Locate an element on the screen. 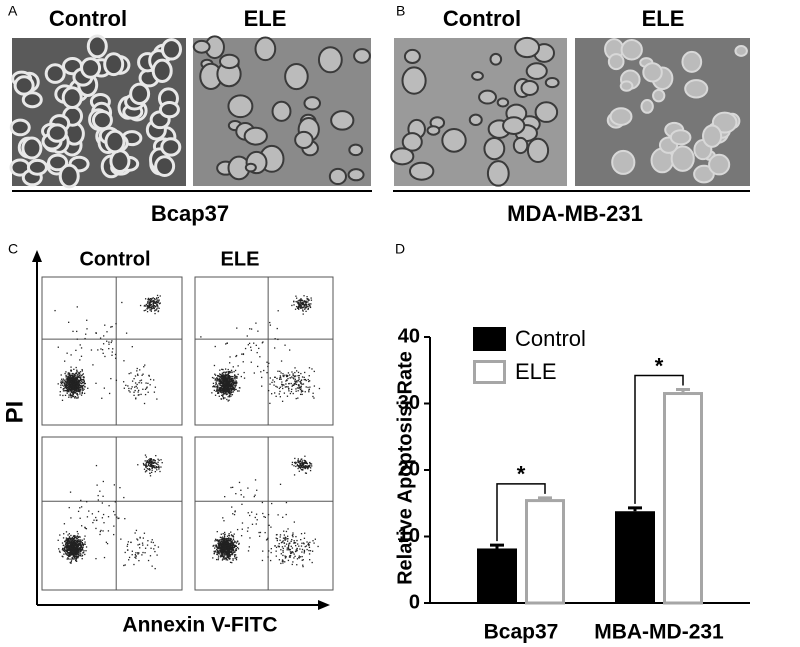  panel-caption: MDA-MB-231 is located at coordinates (575, 213).